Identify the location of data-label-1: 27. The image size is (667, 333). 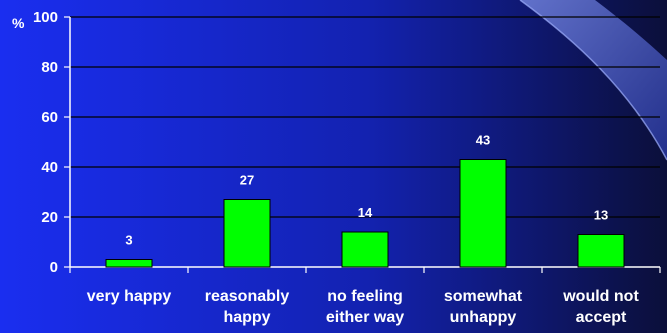
(247, 180).